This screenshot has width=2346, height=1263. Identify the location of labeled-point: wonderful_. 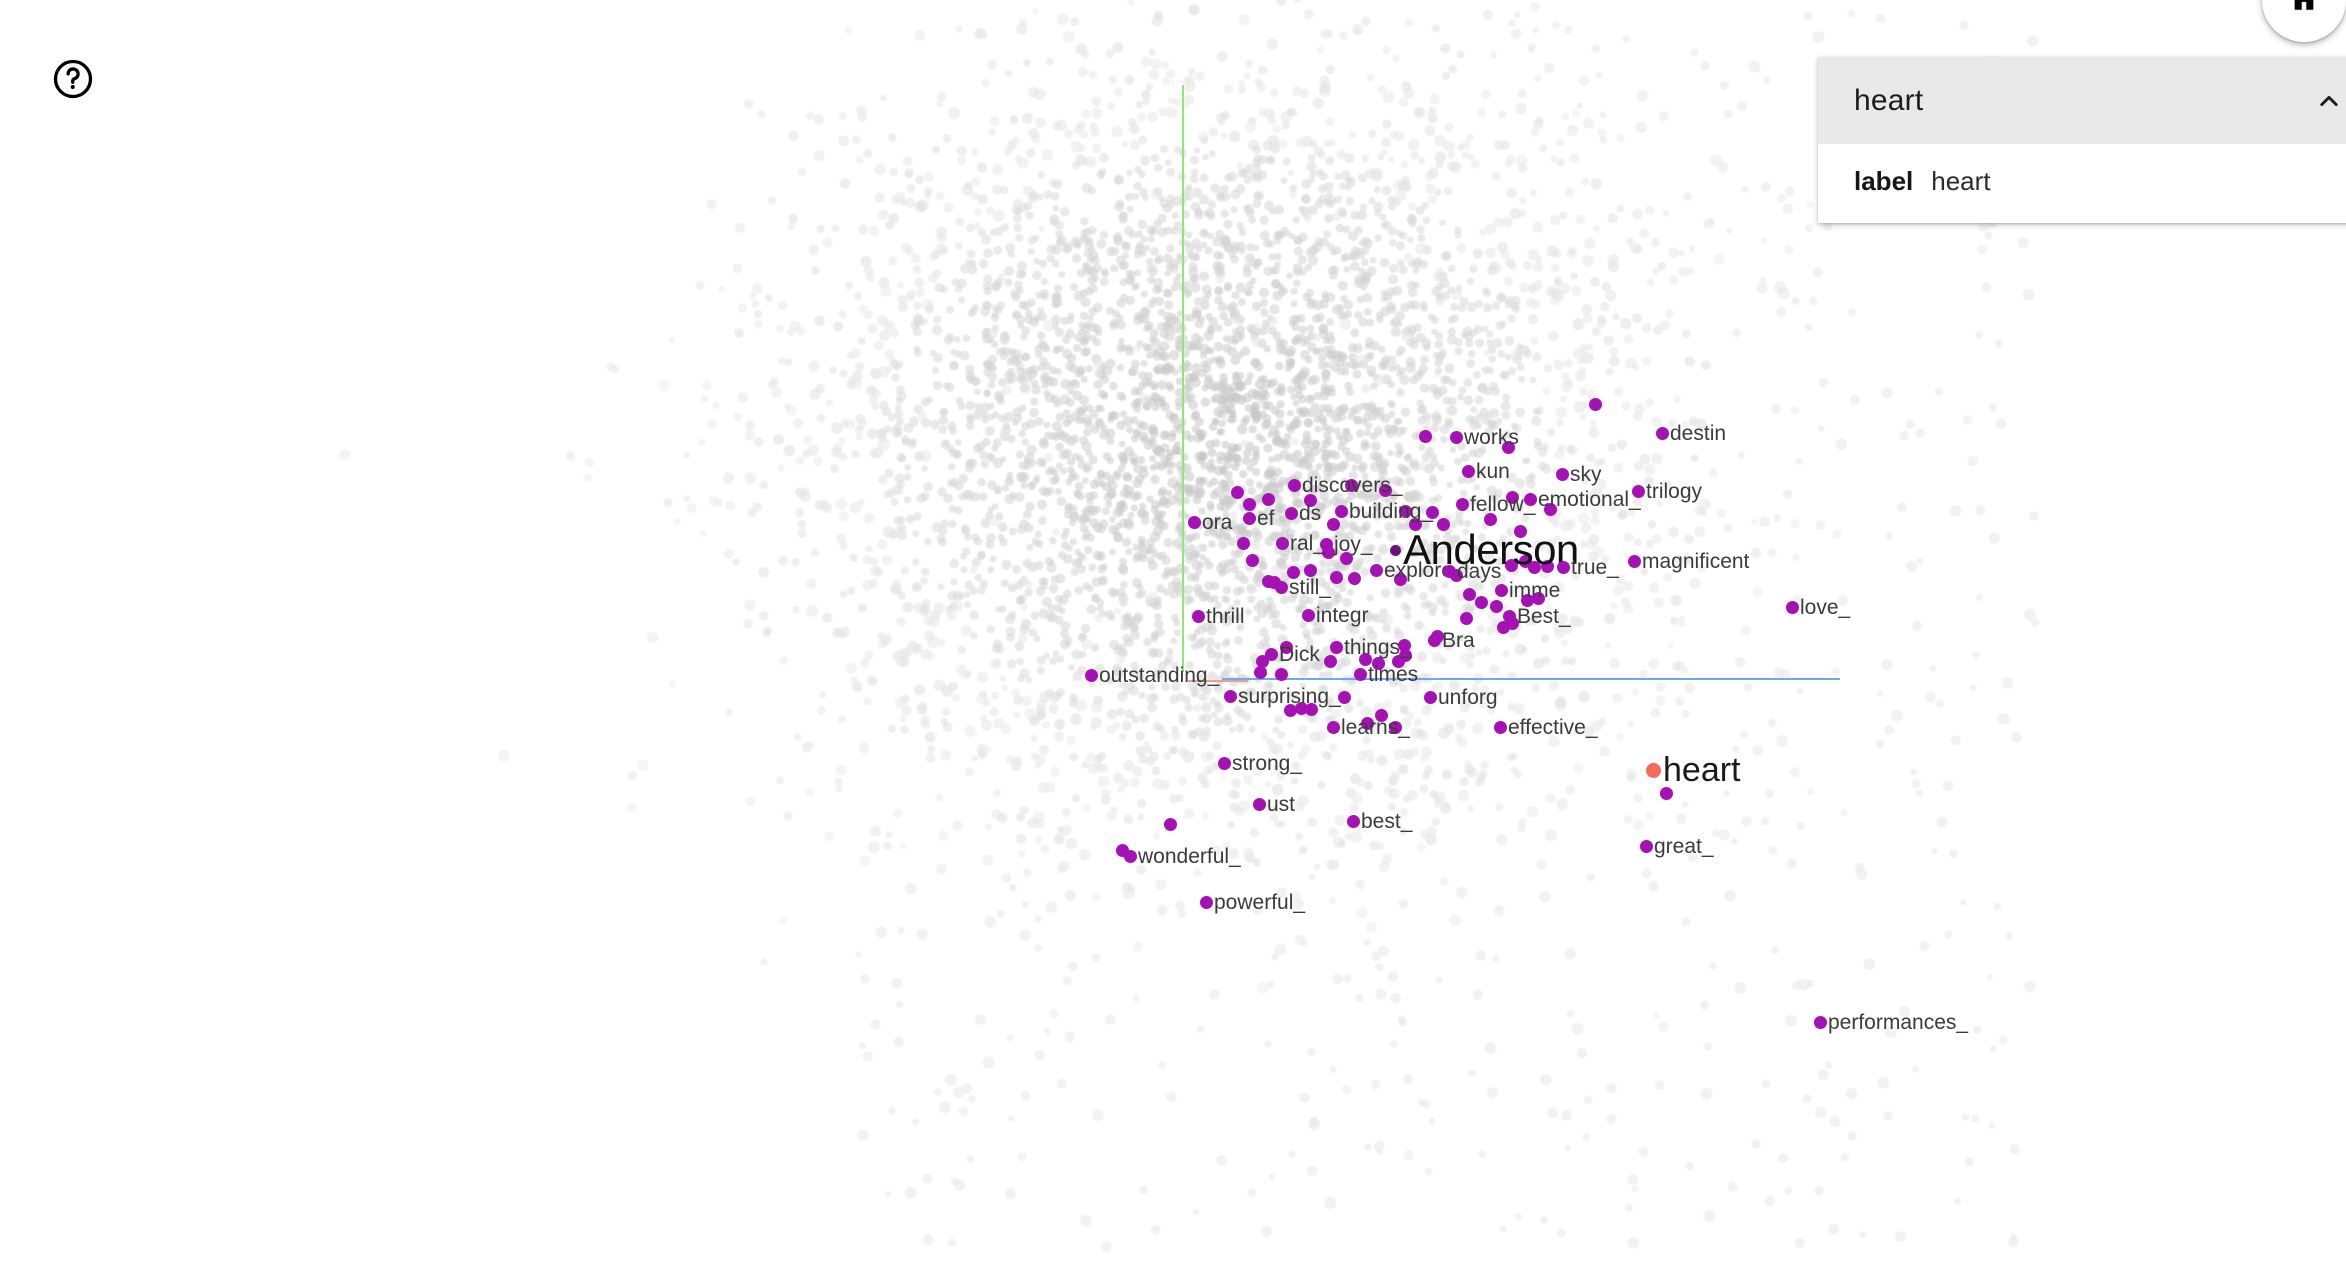
(1182, 856).